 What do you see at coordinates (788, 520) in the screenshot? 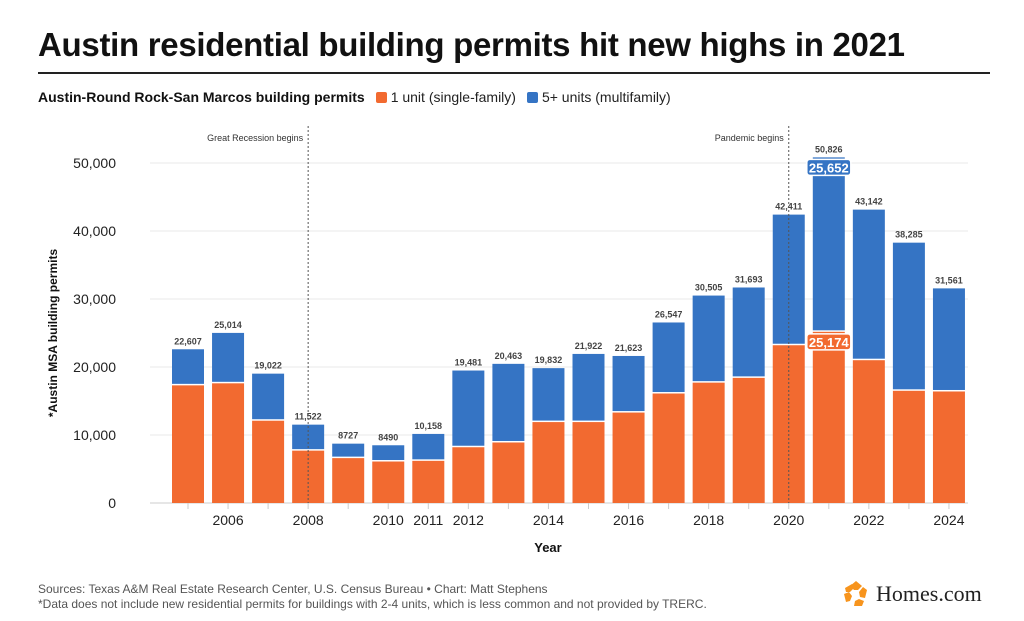
I see `x-tick-label: 2020` at bounding box center [788, 520].